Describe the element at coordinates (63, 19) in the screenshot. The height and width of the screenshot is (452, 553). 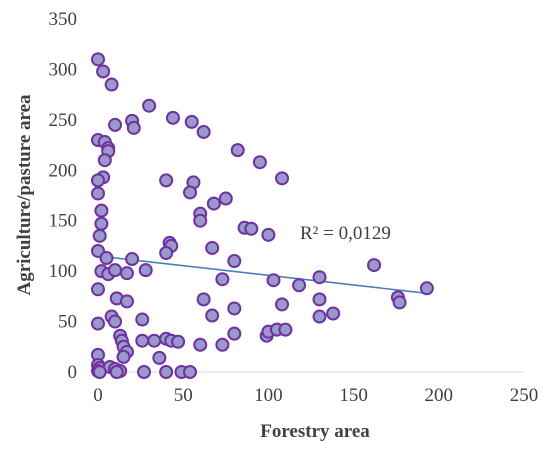
I see `y-tick-label: 350` at that location.